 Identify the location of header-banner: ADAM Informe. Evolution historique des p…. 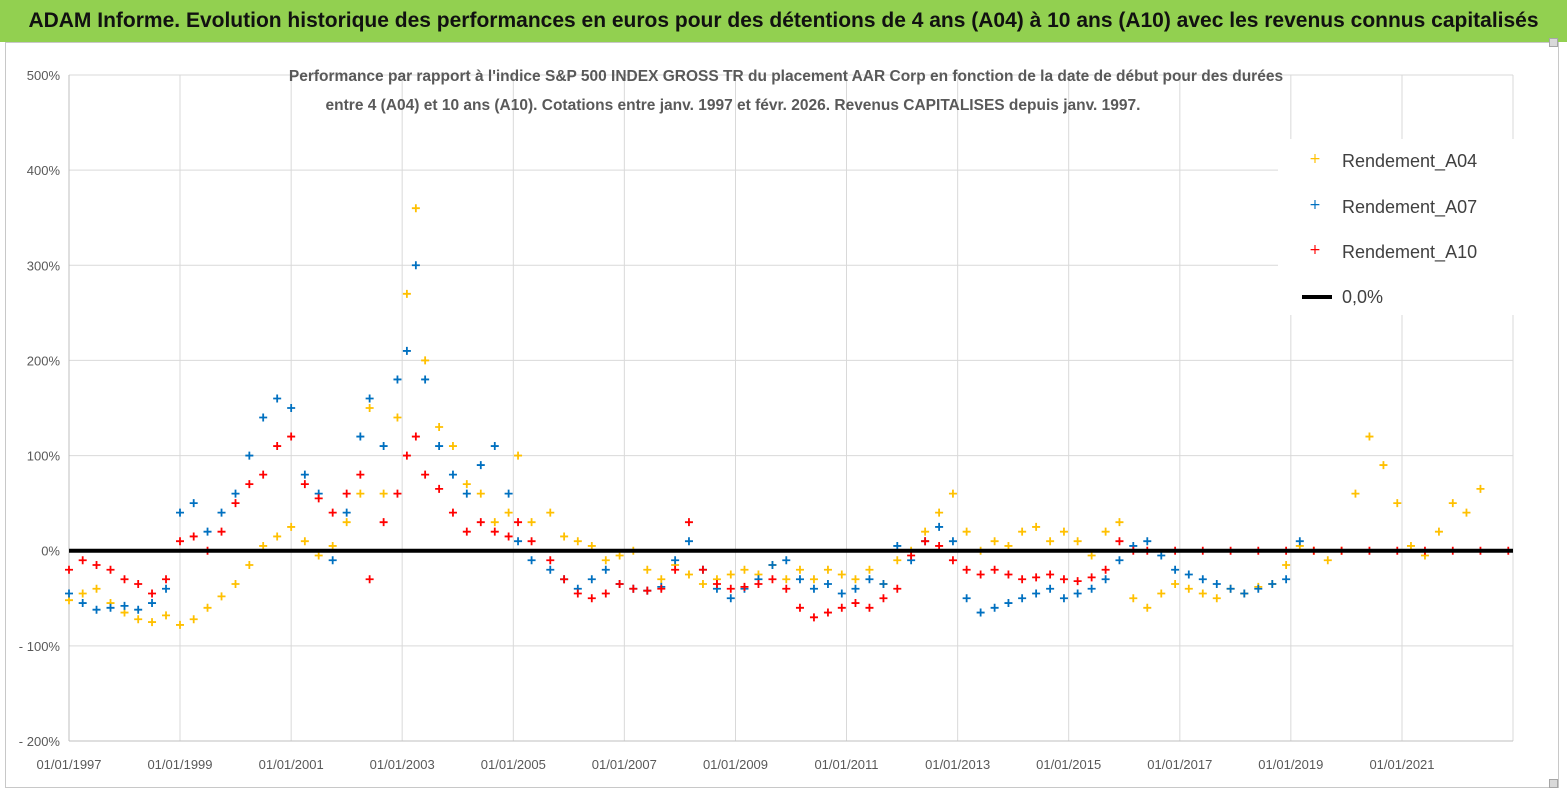
(783, 21).